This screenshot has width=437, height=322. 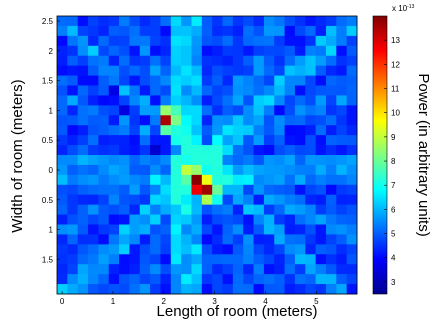 I want to click on colorbar-tick-label: 5, so click(x=393, y=234).